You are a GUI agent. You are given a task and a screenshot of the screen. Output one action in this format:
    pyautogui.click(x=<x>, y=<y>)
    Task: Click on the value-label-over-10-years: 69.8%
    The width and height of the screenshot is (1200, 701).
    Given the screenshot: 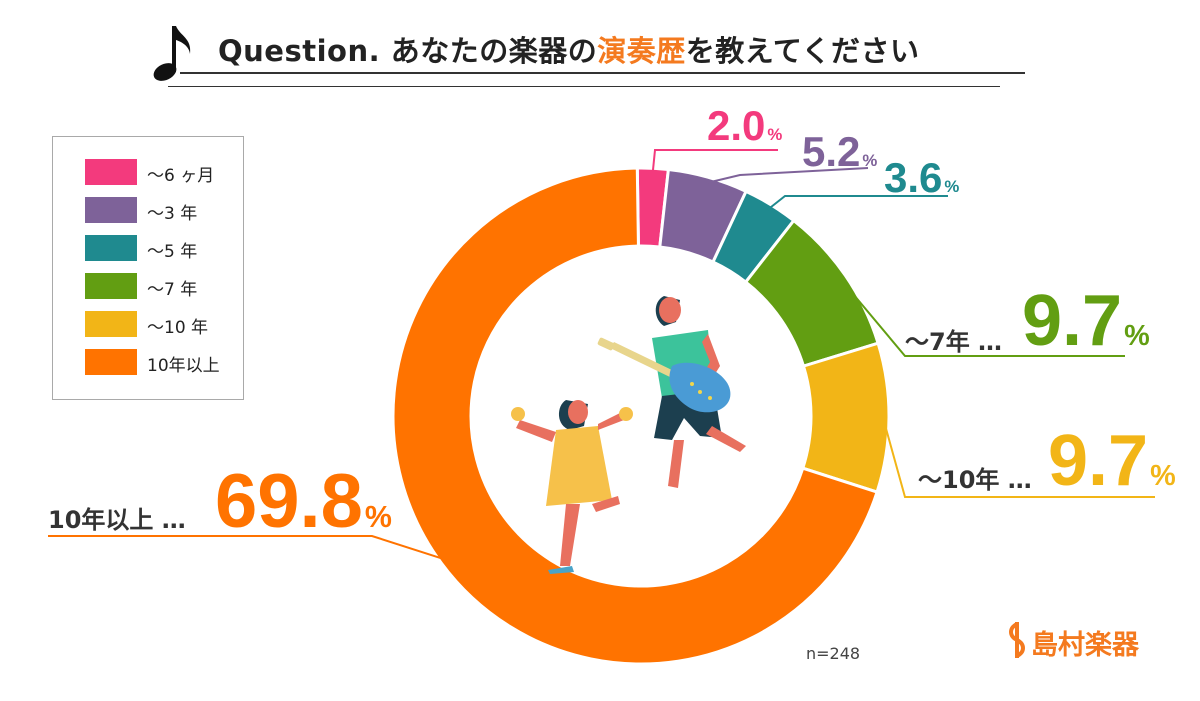 What is the action you would take?
    pyautogui.click(x=303, y=501)
    